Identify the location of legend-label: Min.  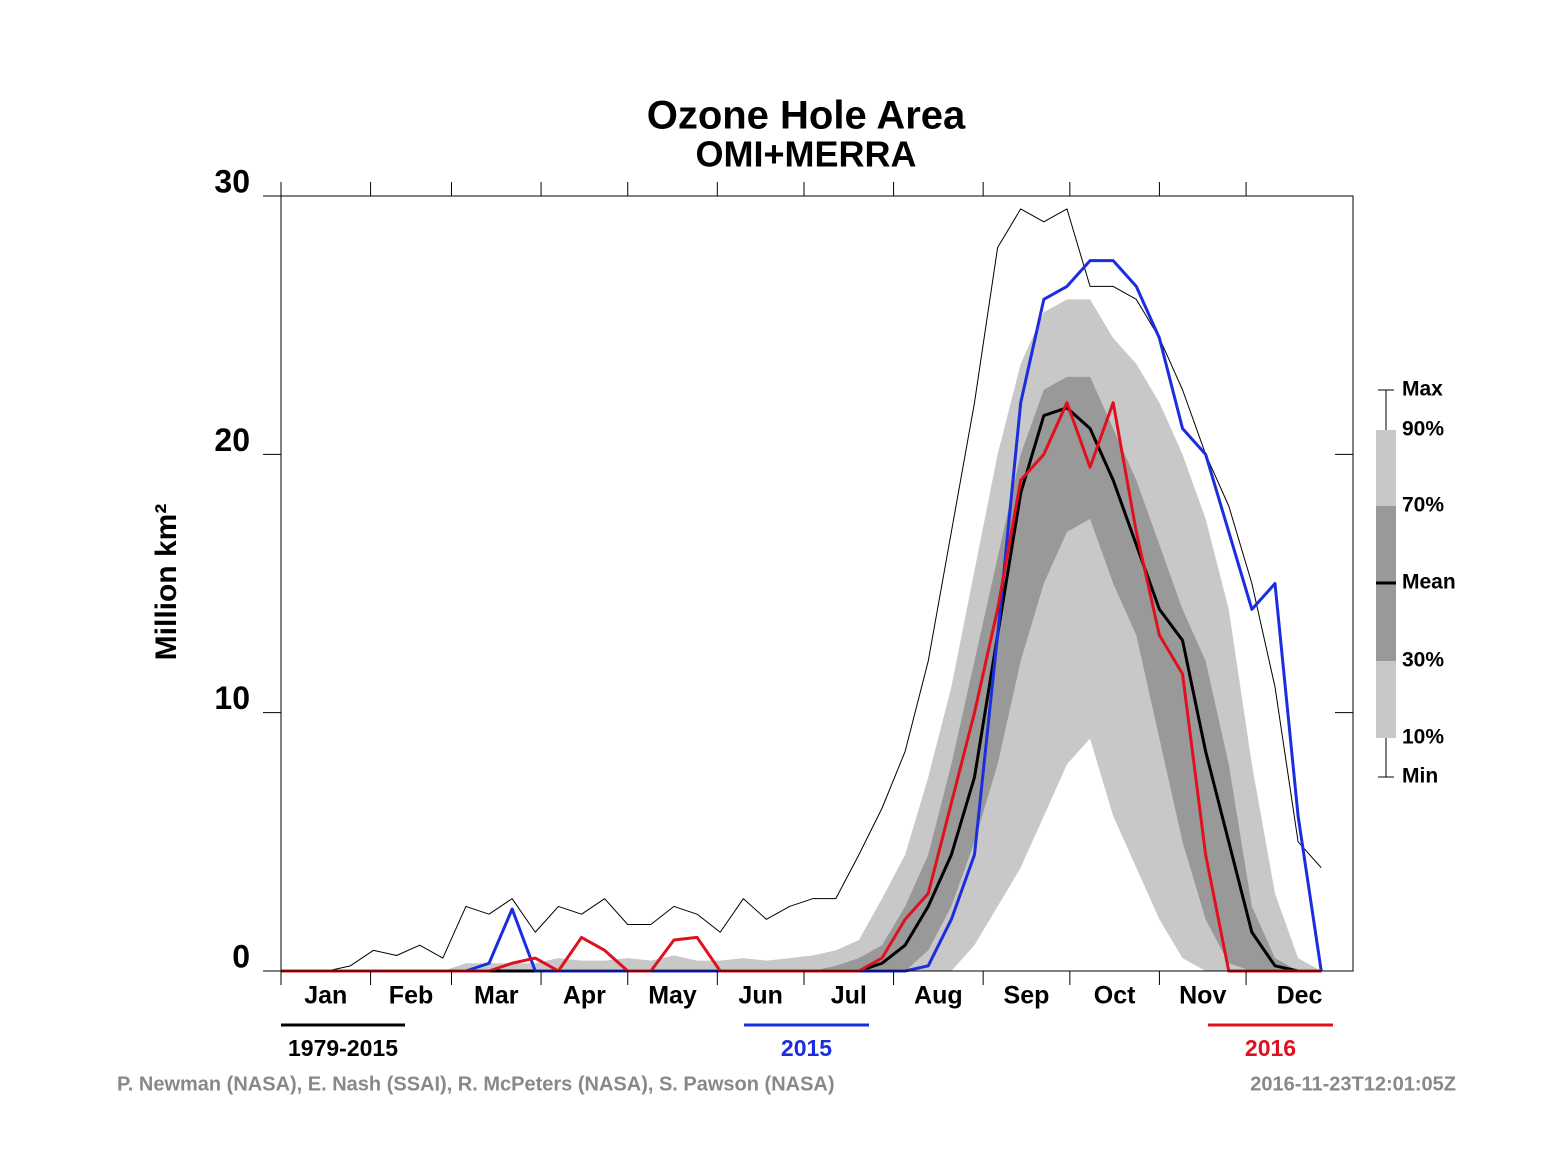
(1420, 776).